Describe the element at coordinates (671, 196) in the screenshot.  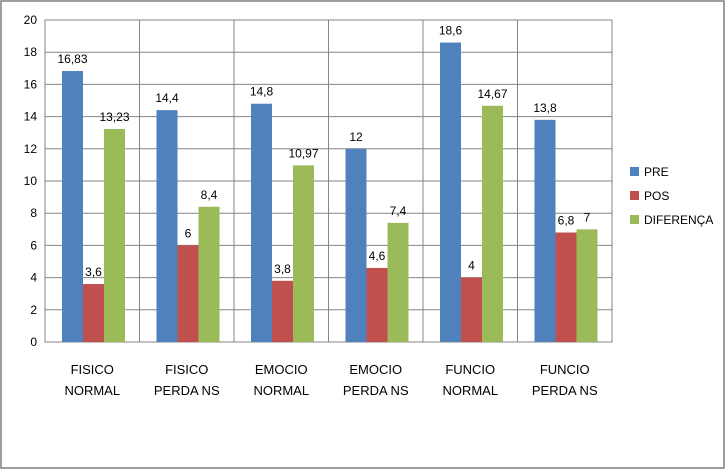
I see `legend: PRE POS DIFERENÇA` at that location.